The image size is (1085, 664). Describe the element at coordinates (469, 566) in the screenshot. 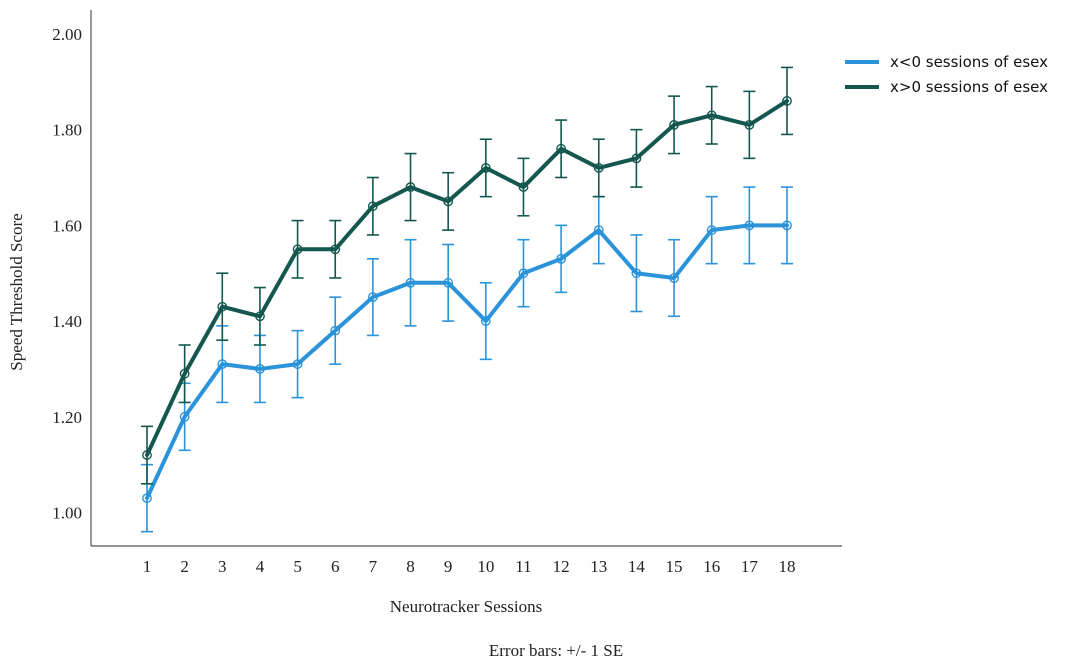

I see `x-tick-labels: 1 2 3 4 5 6 7 8 9 10 11 12 13 14 15 16 17 18` at that location.